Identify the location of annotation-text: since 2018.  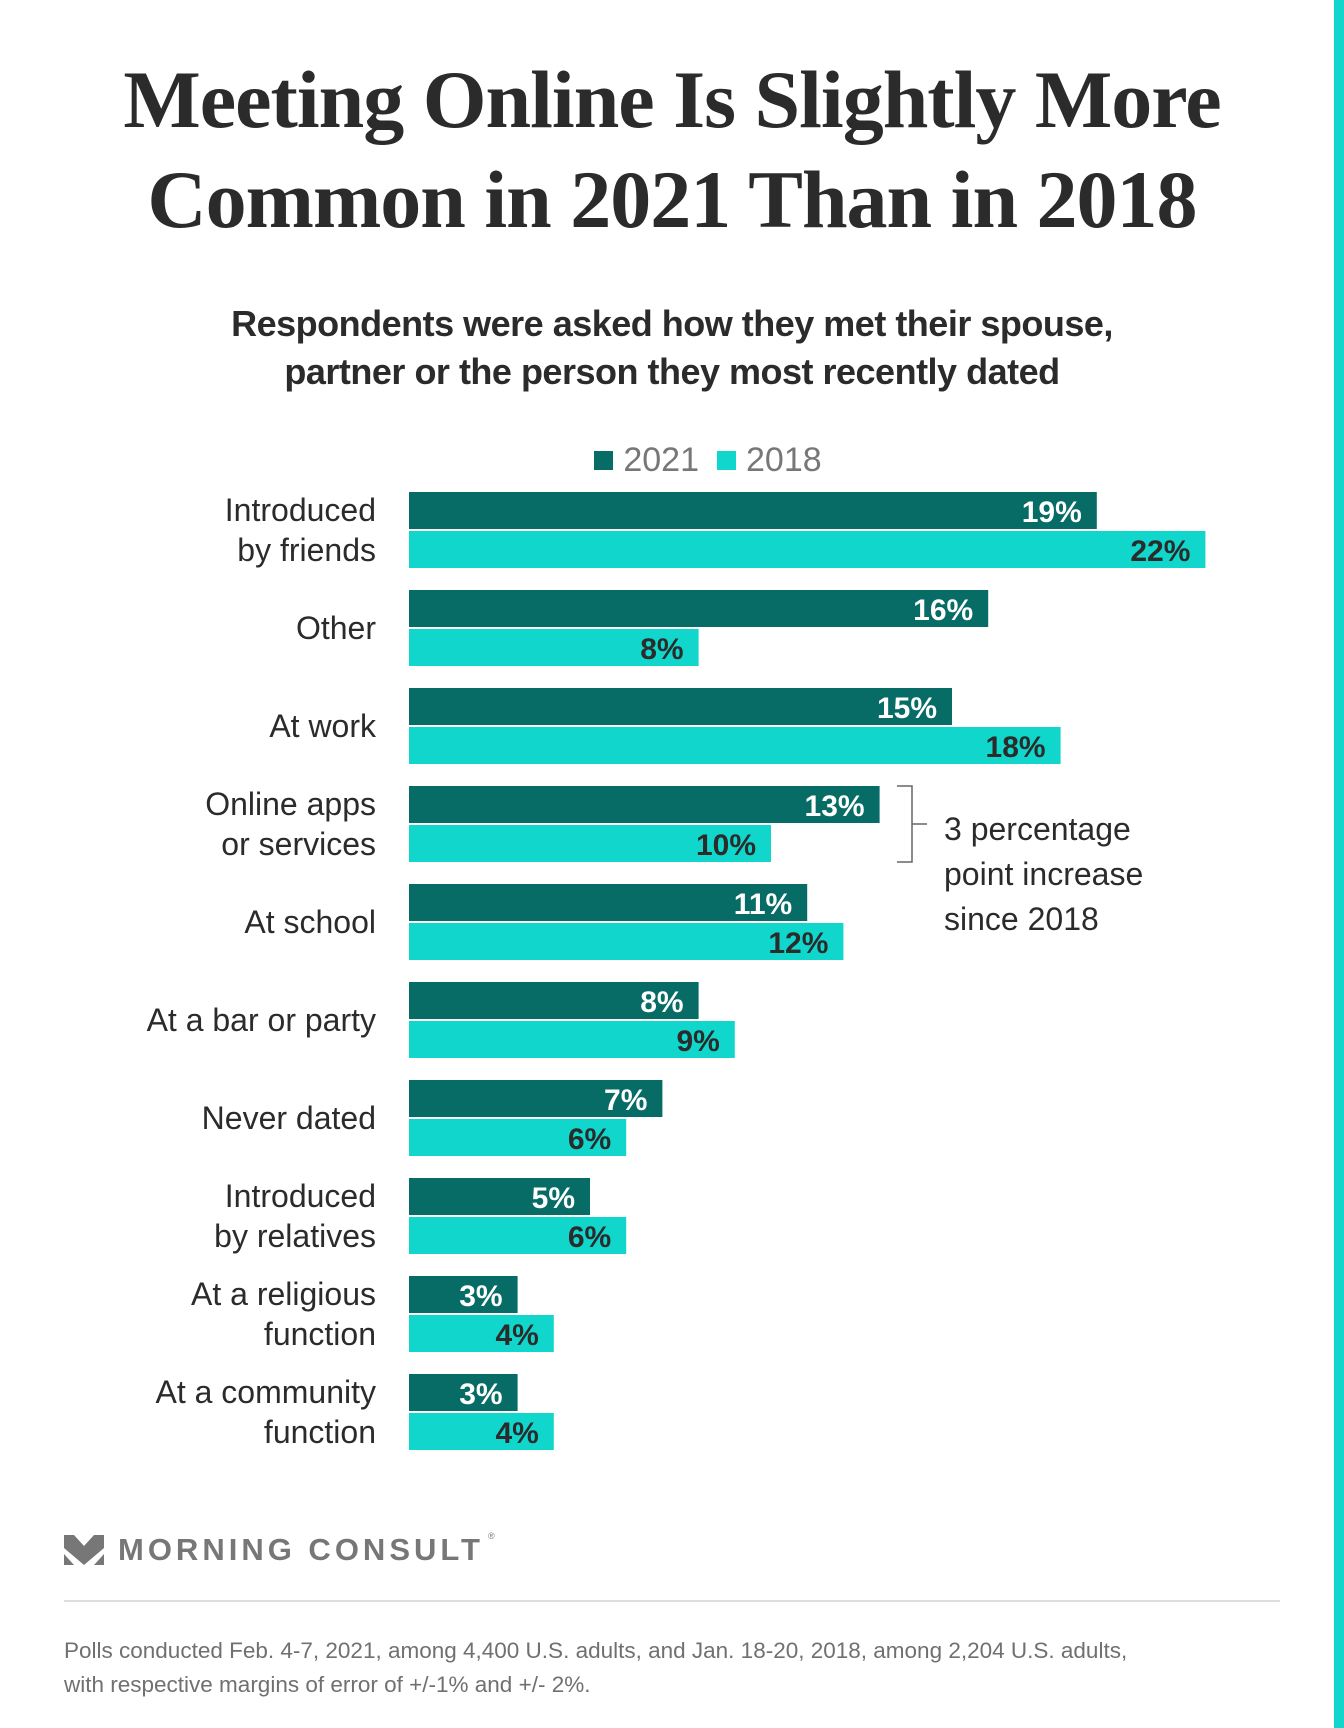
(1021, 919).